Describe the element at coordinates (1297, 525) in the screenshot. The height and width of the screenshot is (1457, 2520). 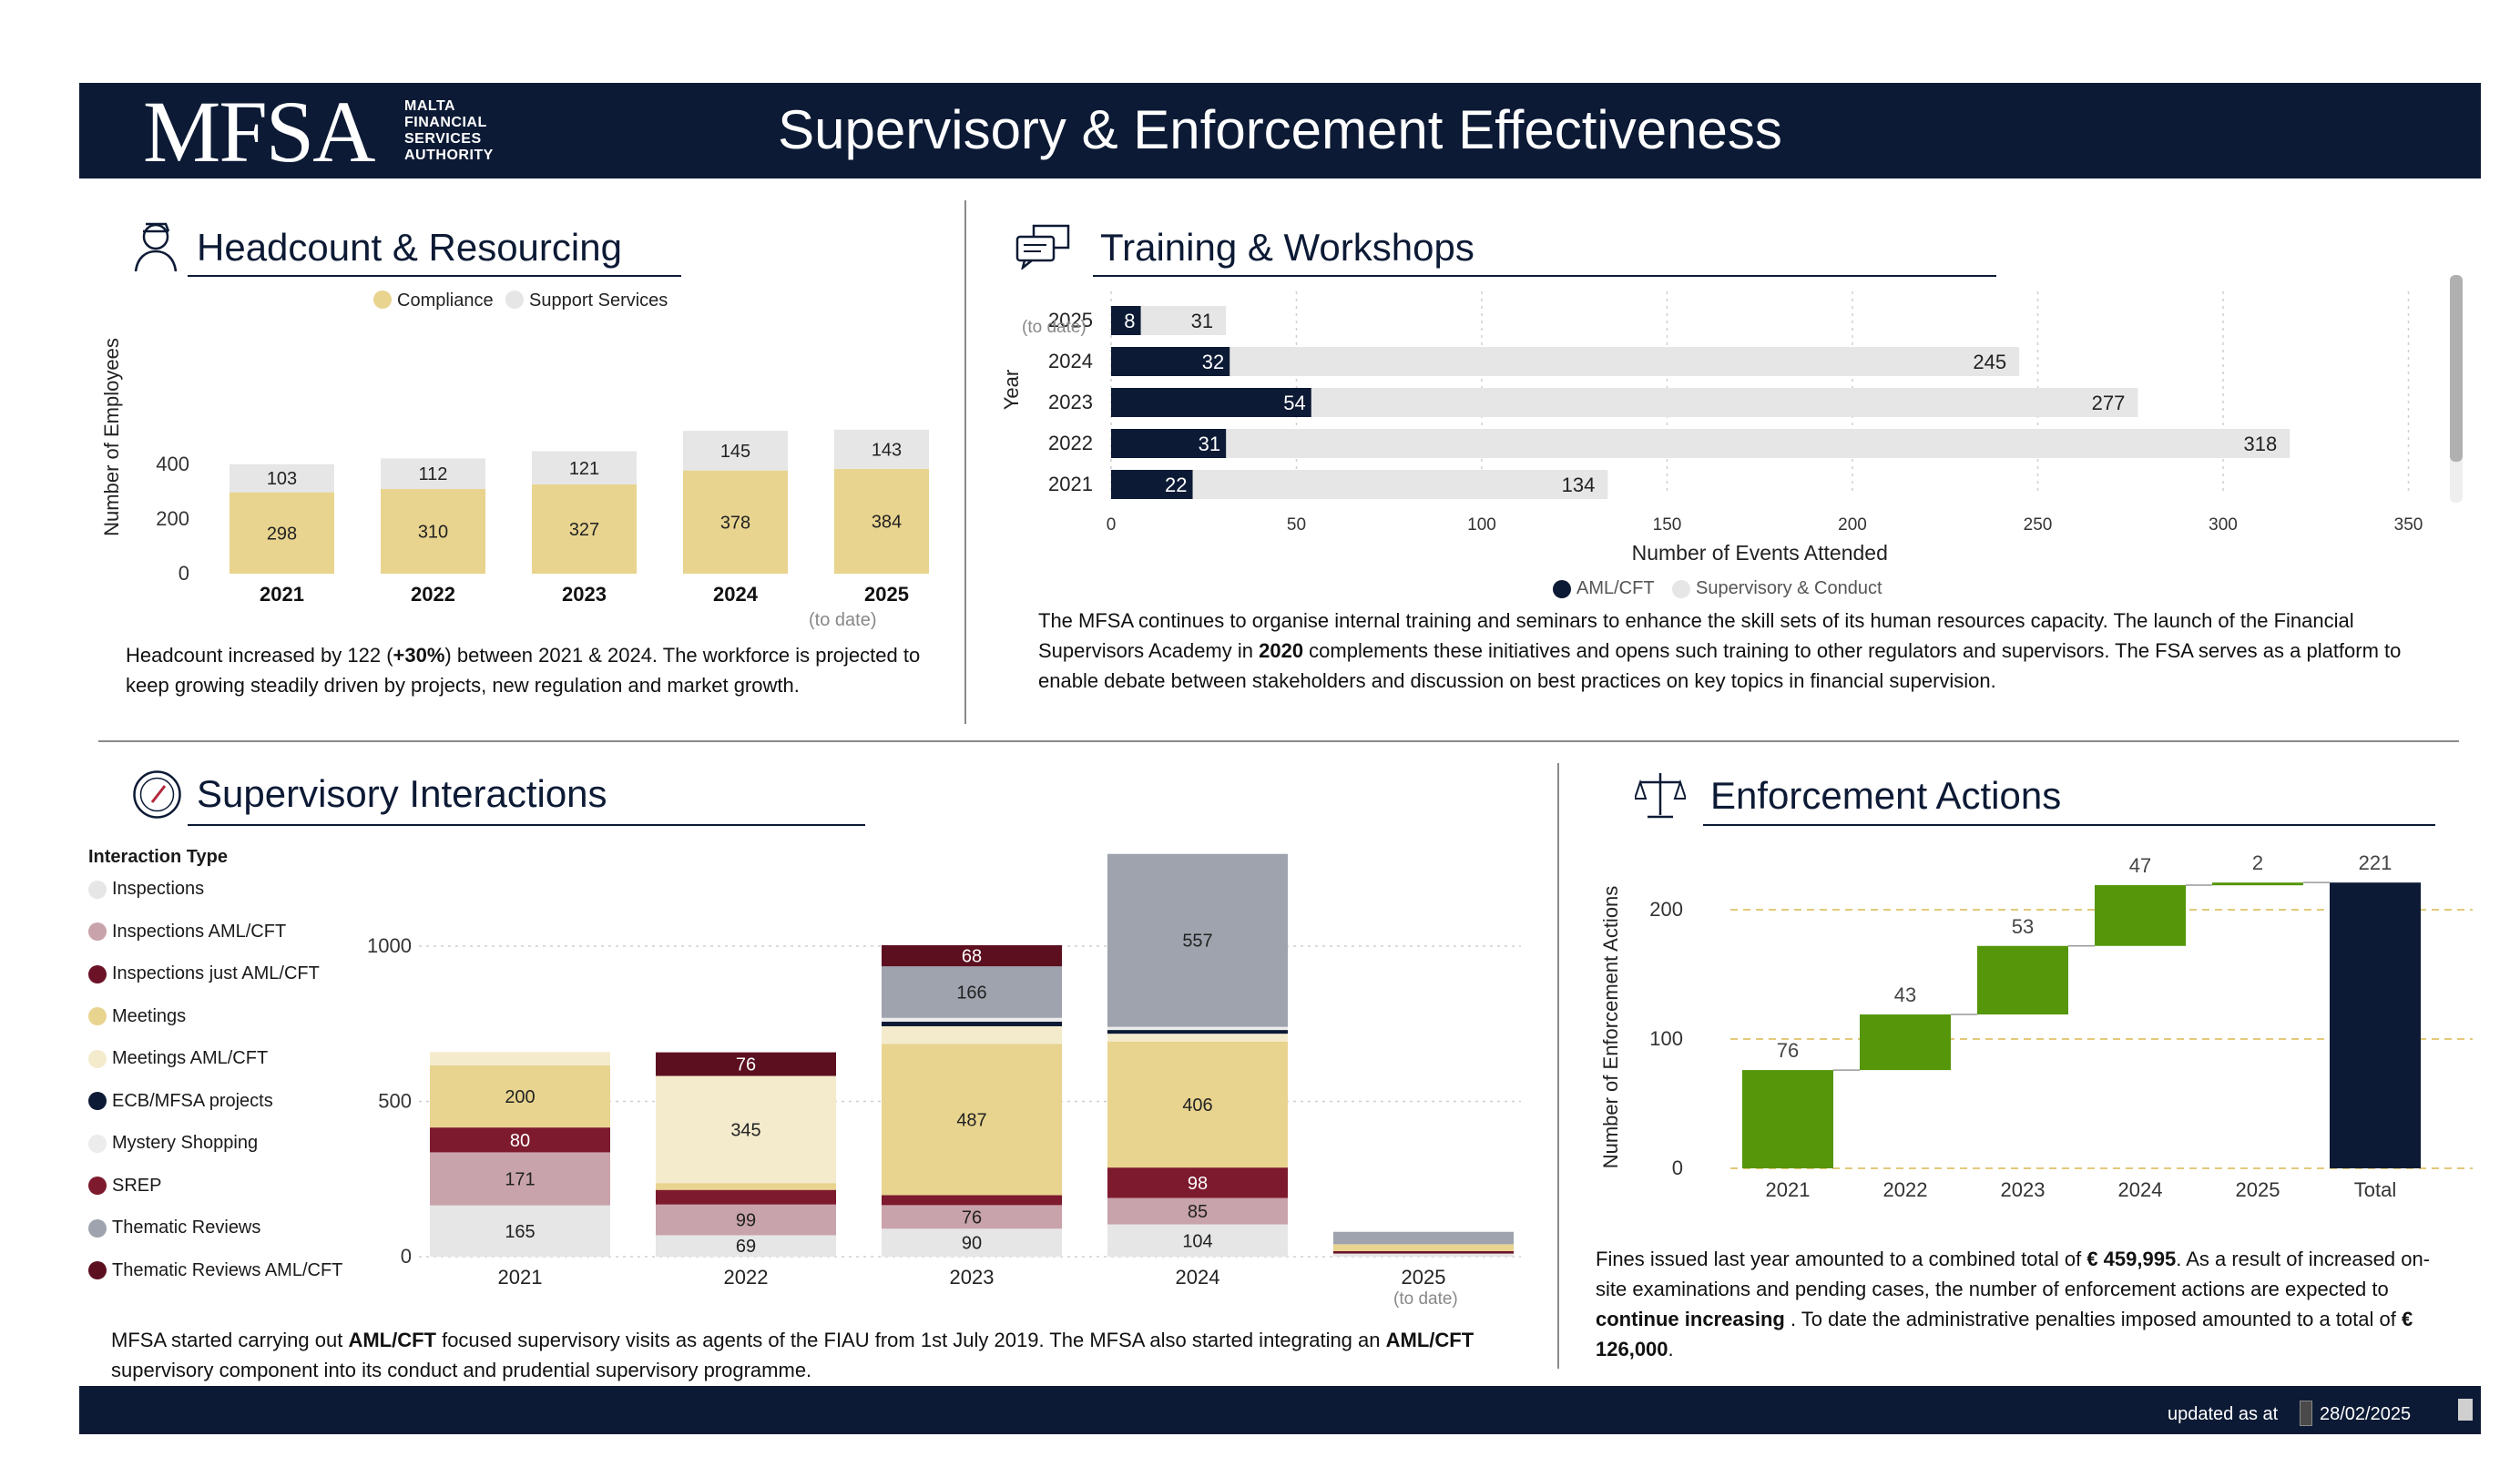
I see `training-x-tick: 50` at that location.